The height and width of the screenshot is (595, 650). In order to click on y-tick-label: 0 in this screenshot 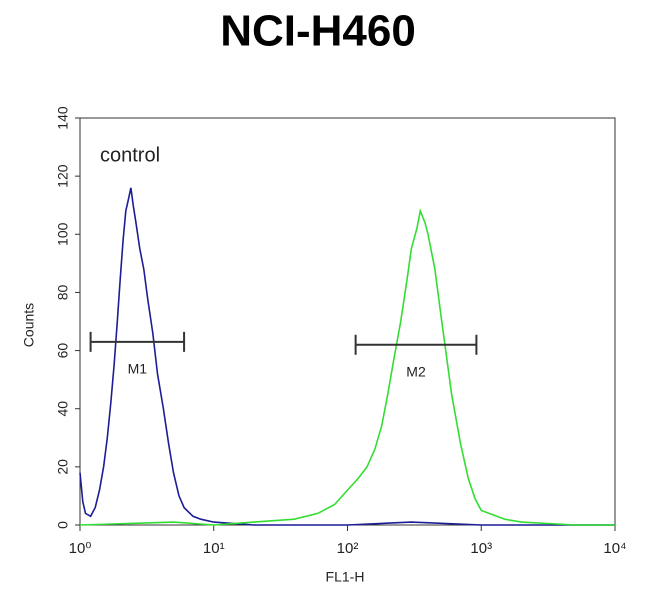, I will do `click(63, 525)`.